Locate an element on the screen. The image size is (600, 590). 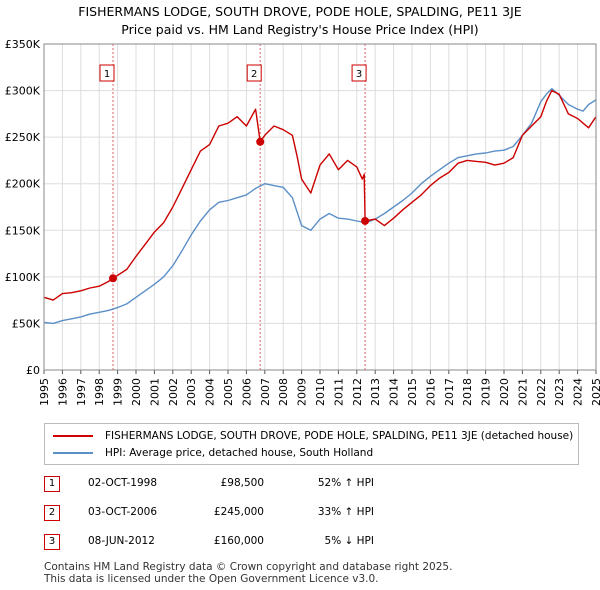
x-tick-label: 2003 is located at coordinates (191, 392).